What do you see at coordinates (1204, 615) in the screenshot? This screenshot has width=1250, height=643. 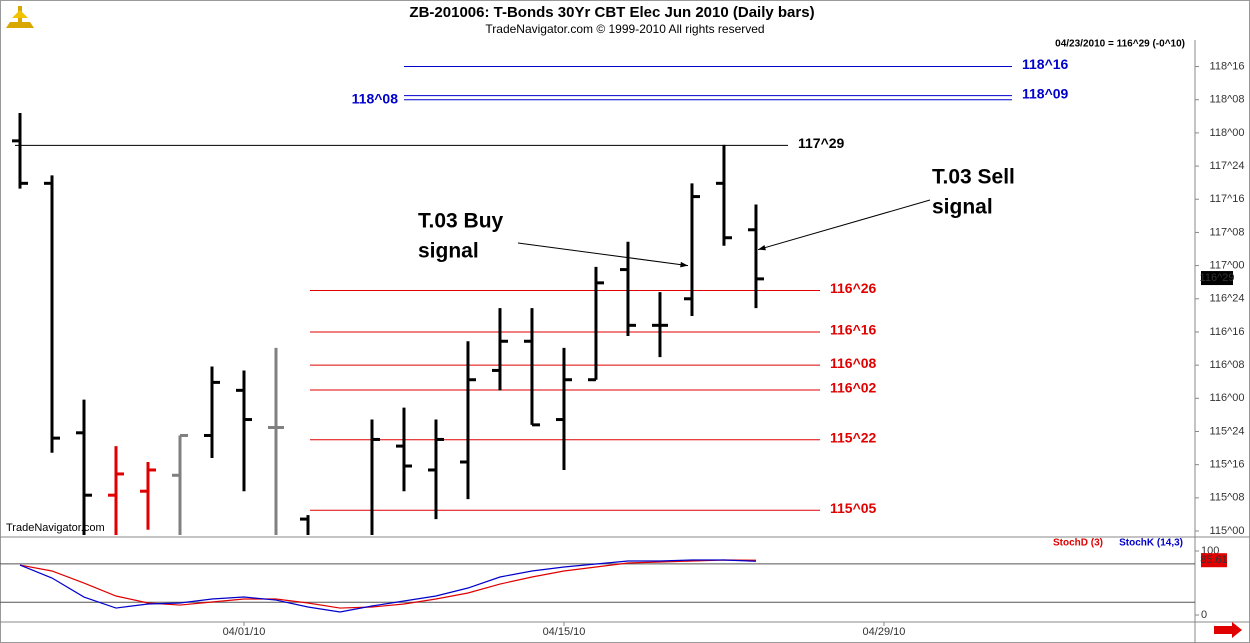 I see `y-tick-label: 0` at bounding box center [1204, 615].